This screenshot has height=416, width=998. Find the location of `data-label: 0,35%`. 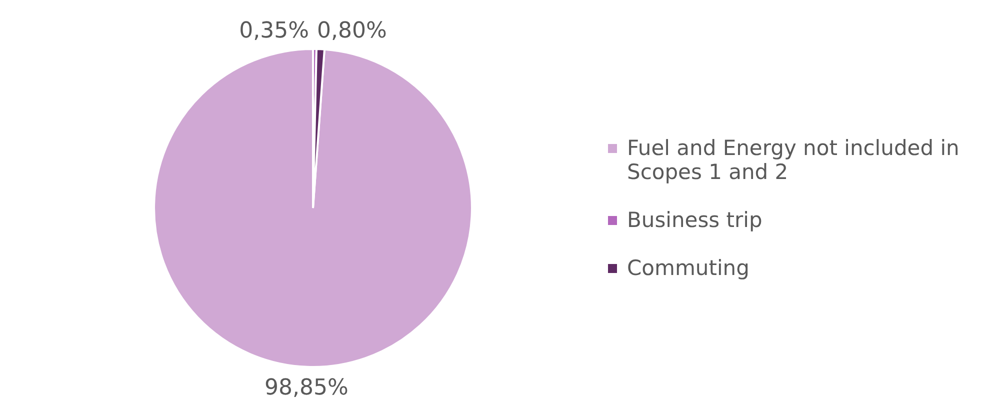

data-label: 0,35% is located at coordinates (274, 31).